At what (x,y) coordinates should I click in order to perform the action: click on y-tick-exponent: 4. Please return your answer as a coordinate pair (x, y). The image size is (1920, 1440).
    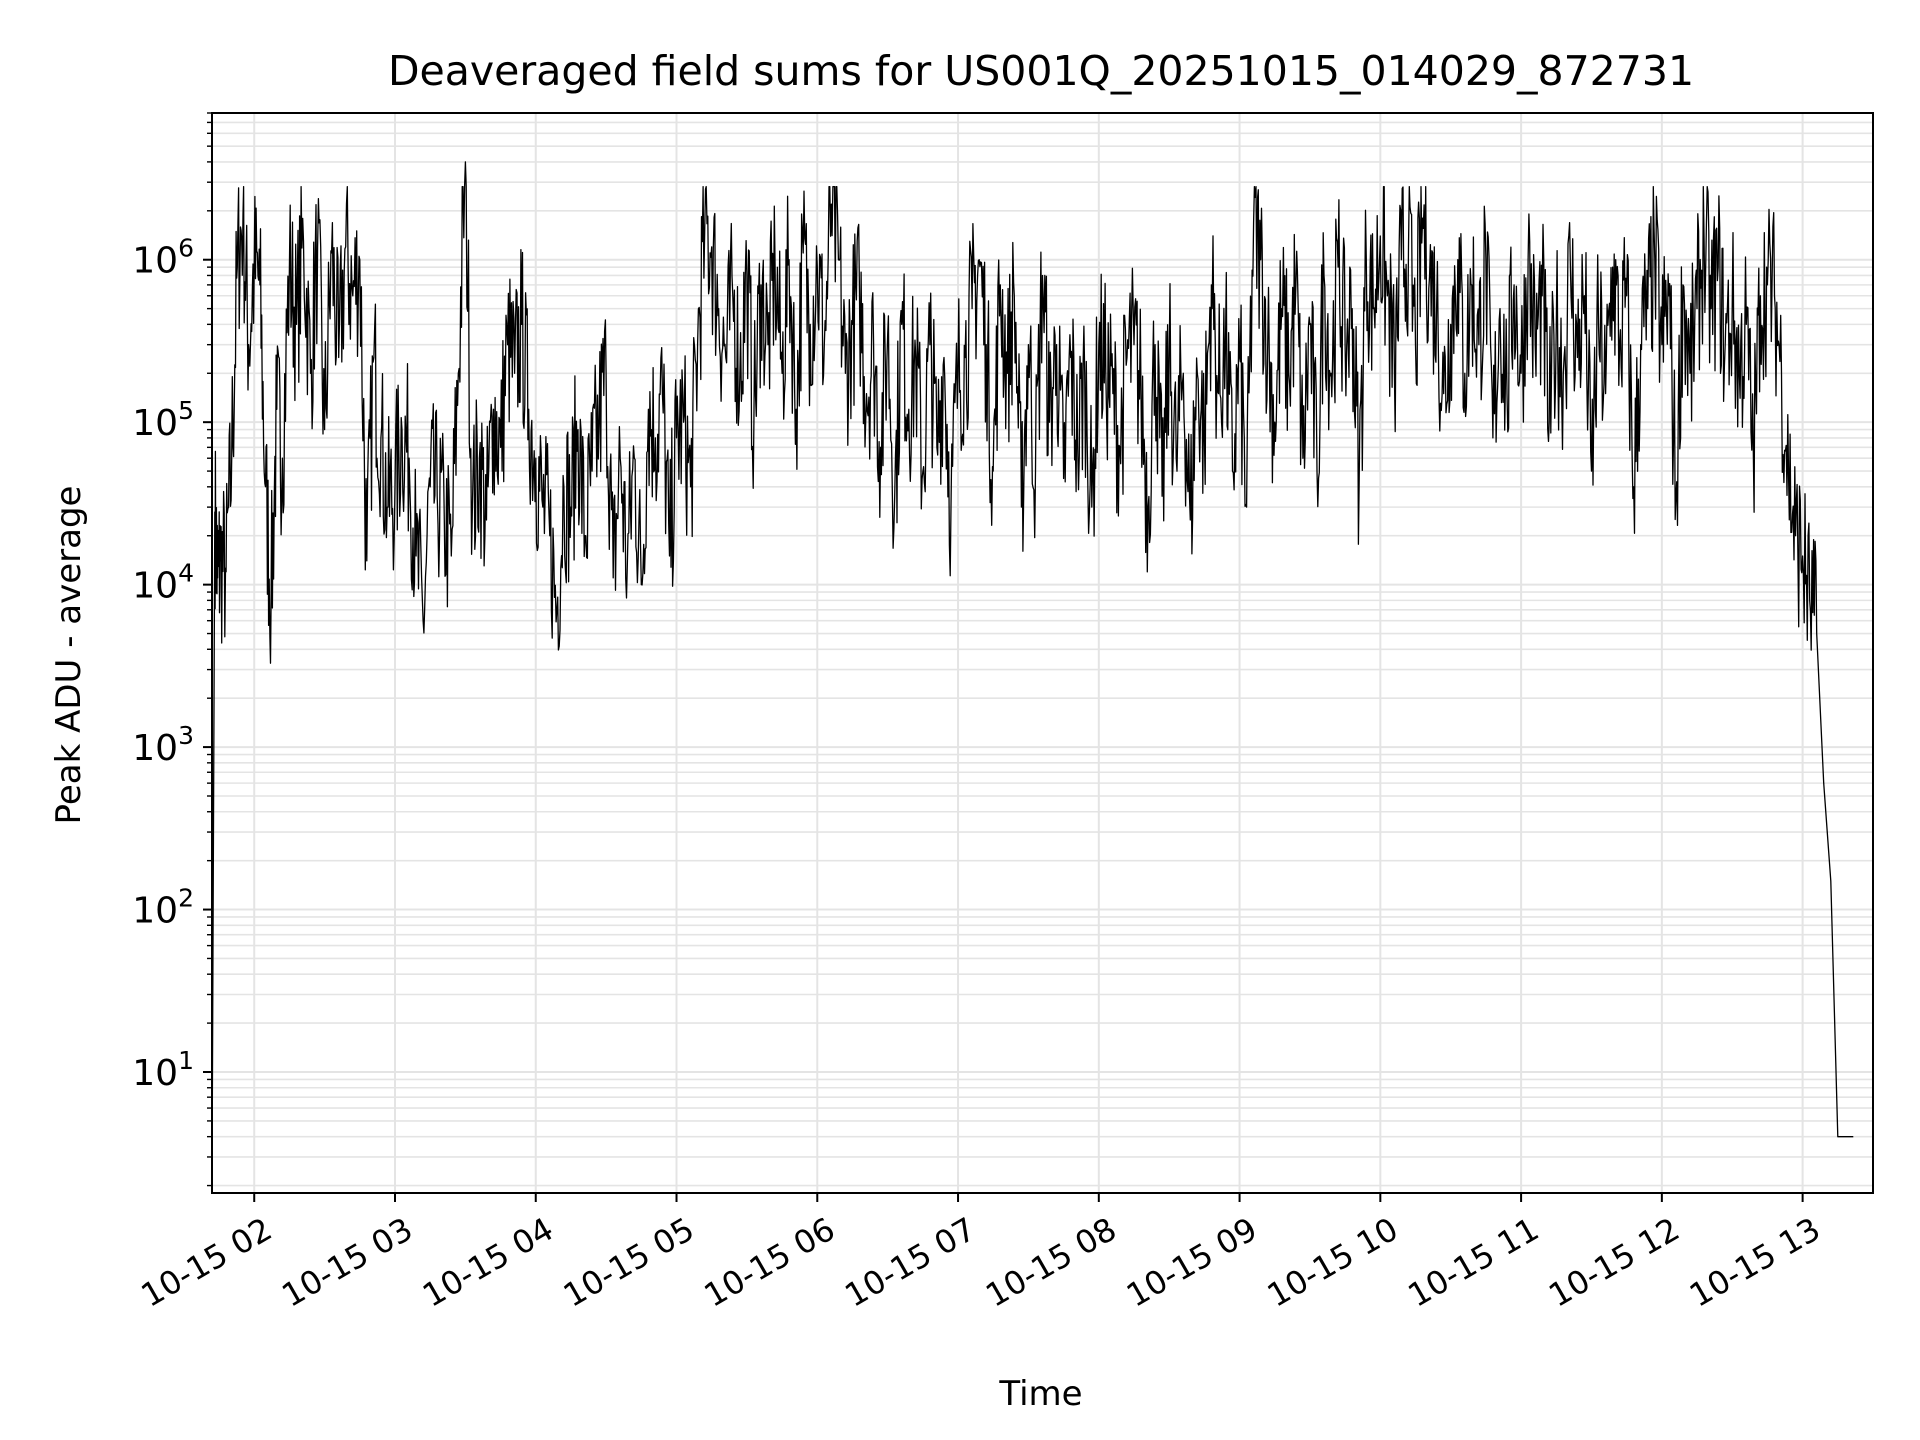
    Looking at the image, I should click on (186, 573).